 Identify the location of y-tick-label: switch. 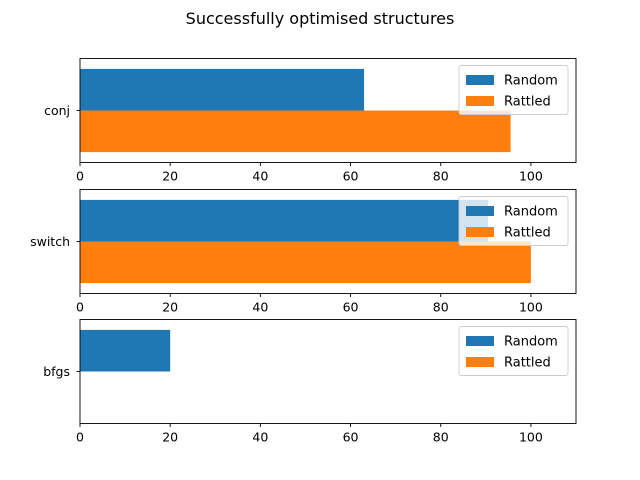
(50, 241).